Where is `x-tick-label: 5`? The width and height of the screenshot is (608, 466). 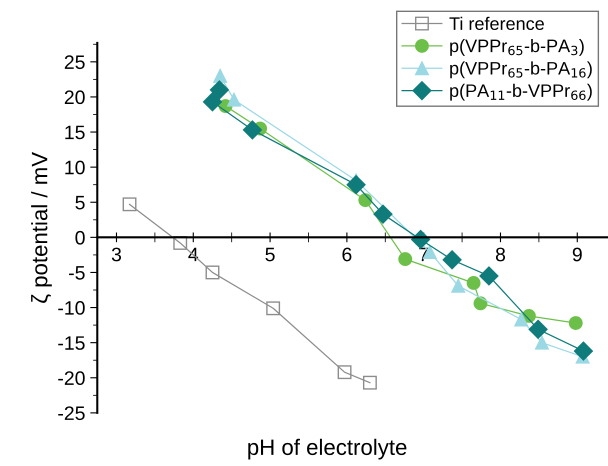 x-tick-label: 5 is located at coordinates (270, 255).